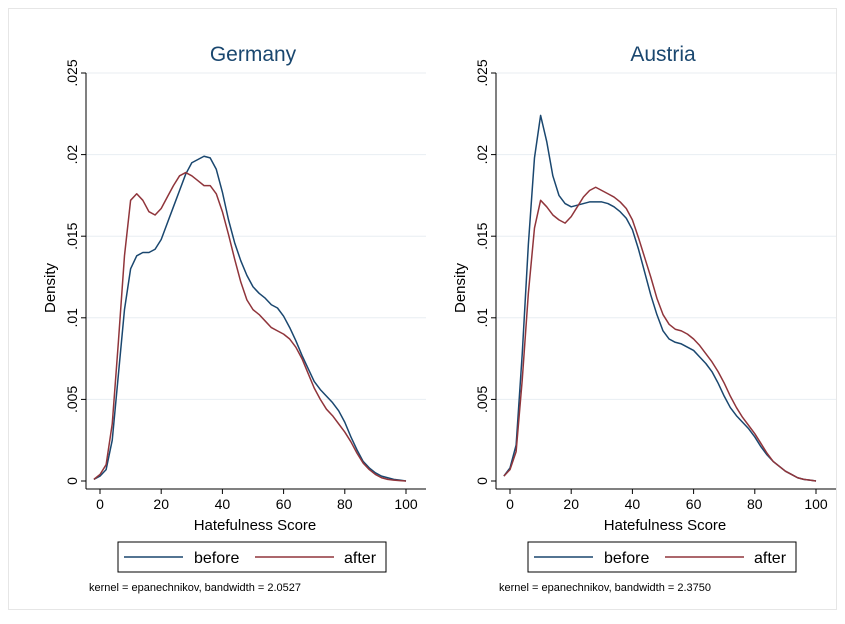 The width and height of the screenshot is (845, 624). I want to click on germany-x-tick-label-3: 60, so click(284, 504).